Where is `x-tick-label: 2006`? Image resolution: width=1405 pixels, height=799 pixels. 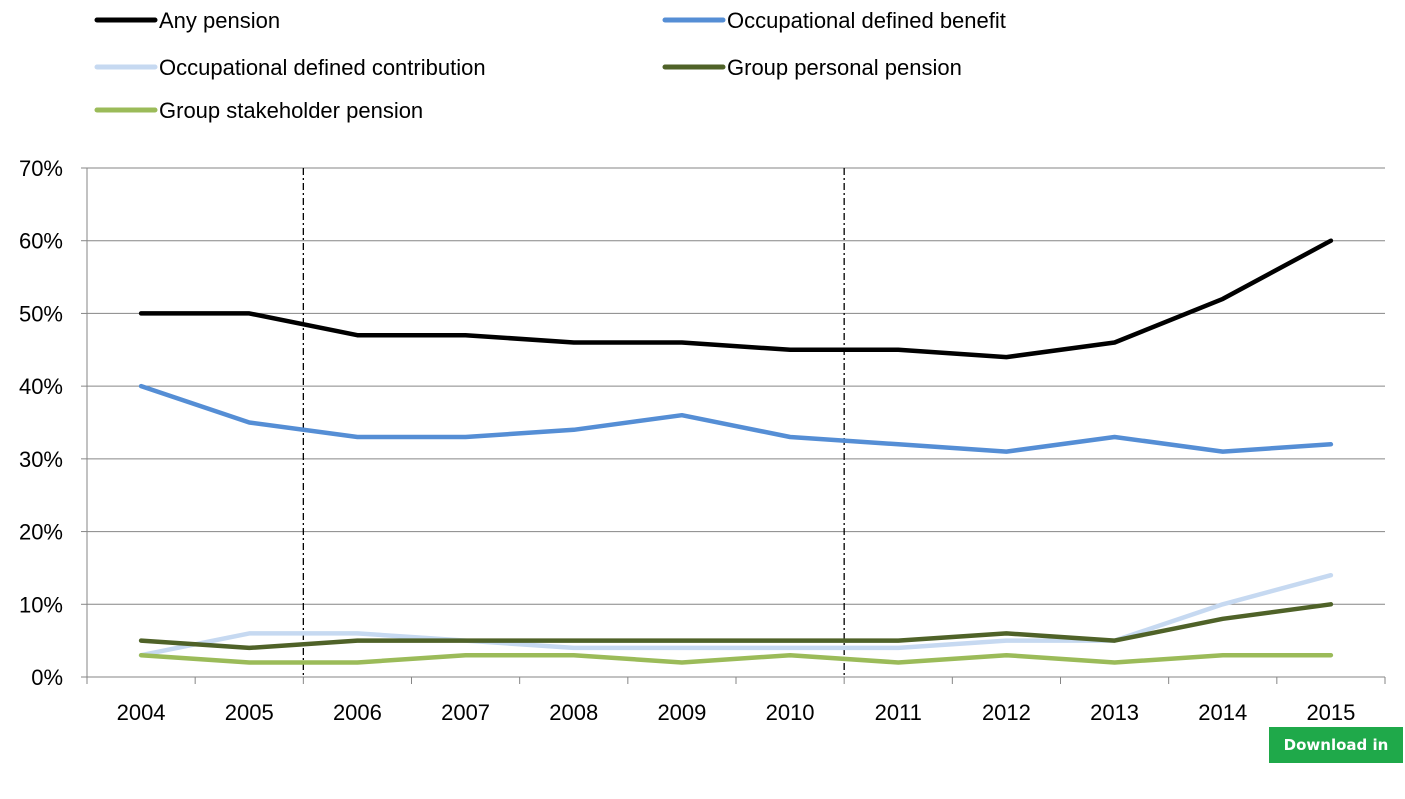
x-tick-label: 2006 is located at coordinates (357, 712).